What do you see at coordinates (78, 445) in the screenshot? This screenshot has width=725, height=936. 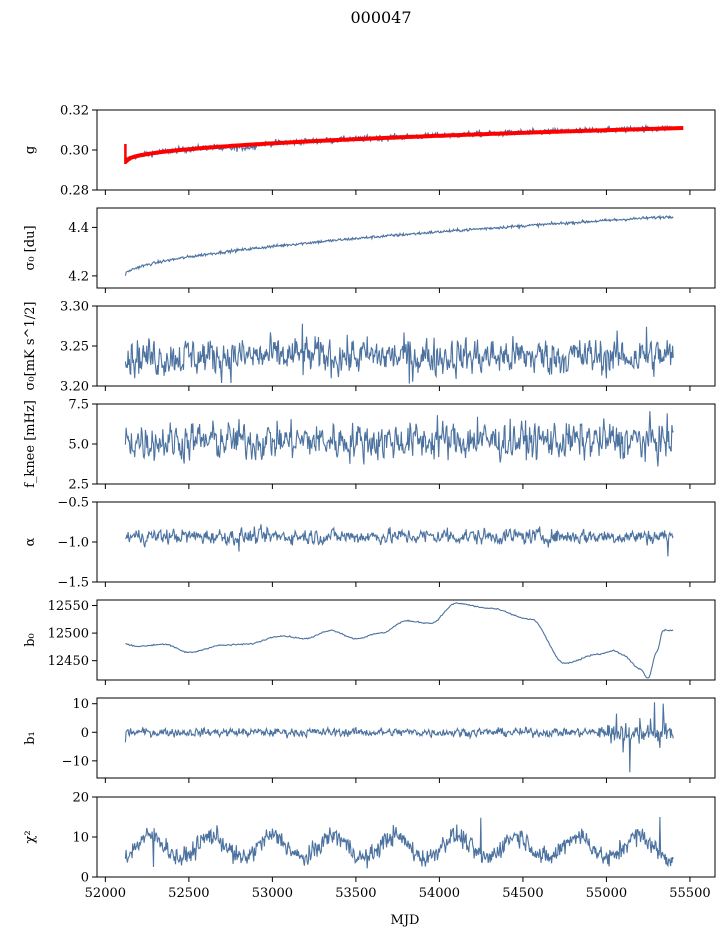 I see `y-tick-label-fknee: 5.0` at bounding box center [78, 445].